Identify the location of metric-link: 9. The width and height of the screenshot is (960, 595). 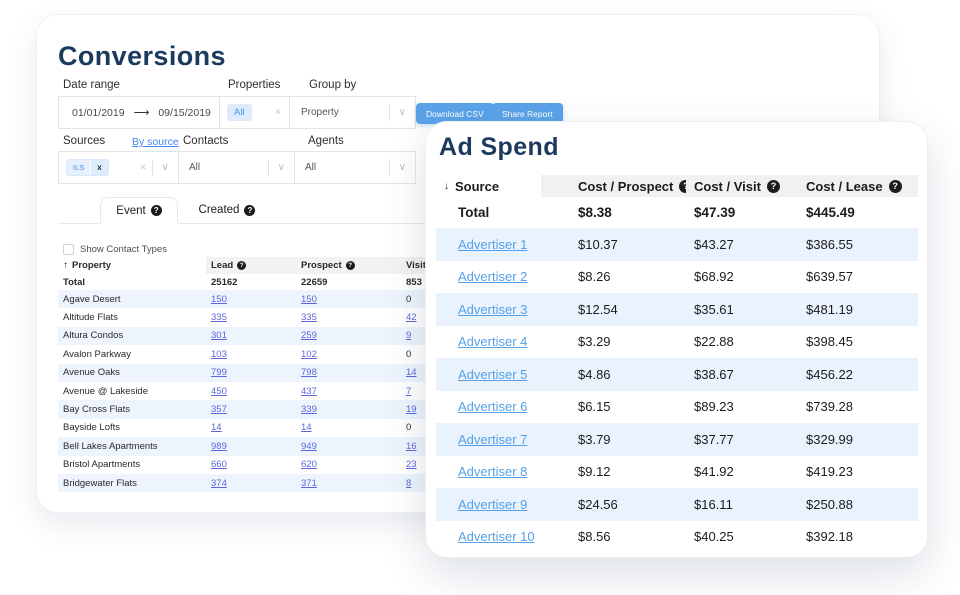
(409, 336).